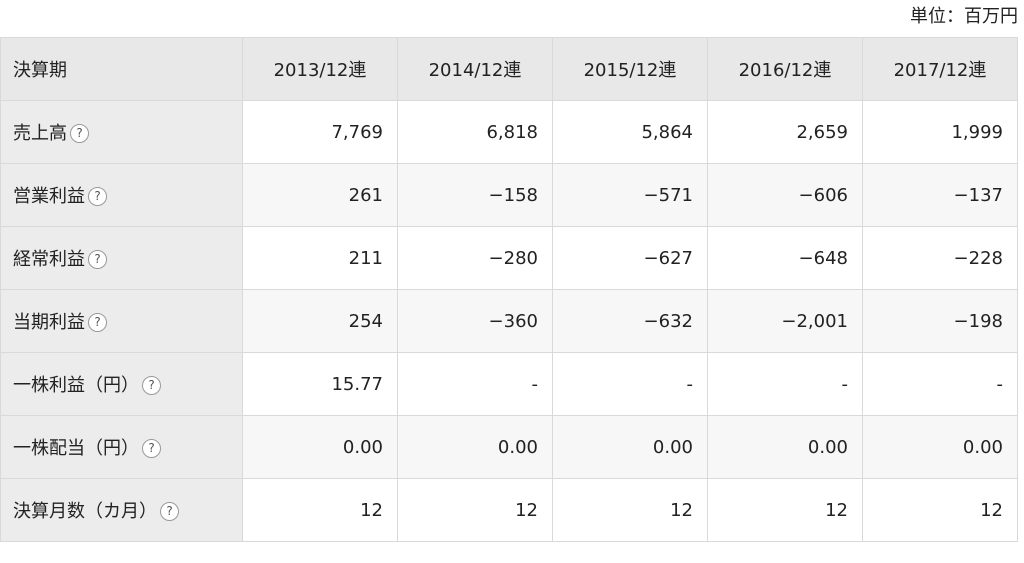 This screenshot has width=1024, height=563. I want to click on row-label: 決算月数（カ月）, so click(85, 511).